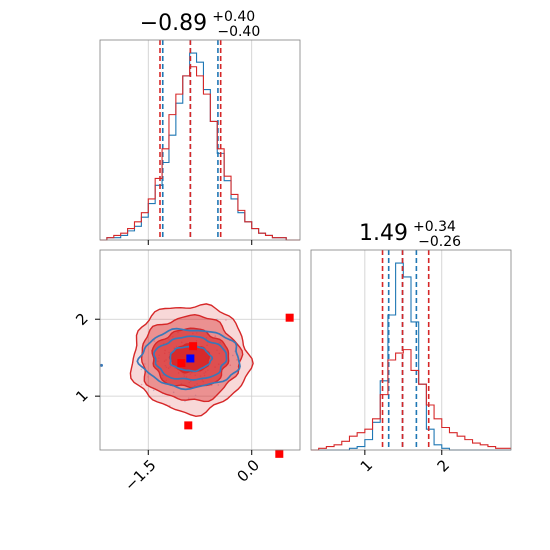 Image resolution: width=550 pixels, height=550 pixels. What do you see at coordinates (173, 23) in the screenshot?
I see `param1-title-value: −0.89` at bounding box center [173, 23].